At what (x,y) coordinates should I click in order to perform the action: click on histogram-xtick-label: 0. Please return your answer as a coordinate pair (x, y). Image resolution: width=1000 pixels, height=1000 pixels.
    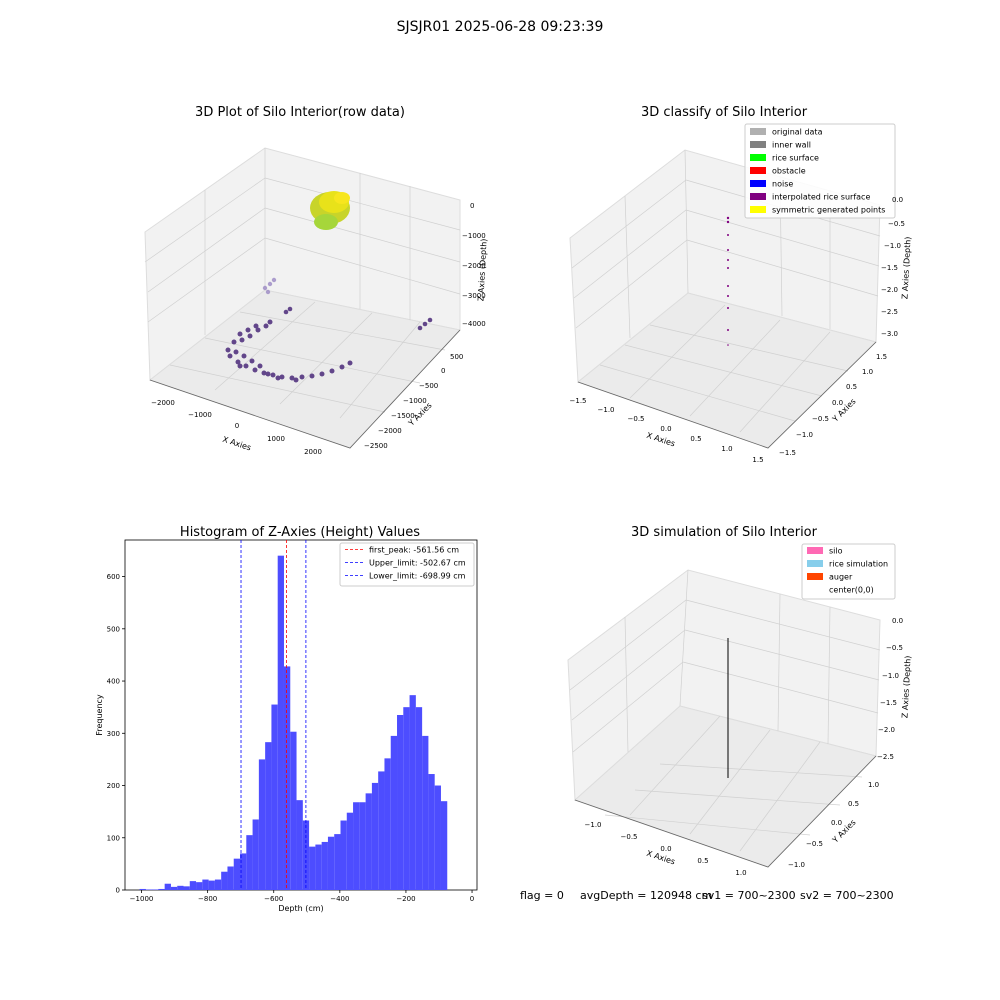
    Looking at the image, I should click on (472, 899).